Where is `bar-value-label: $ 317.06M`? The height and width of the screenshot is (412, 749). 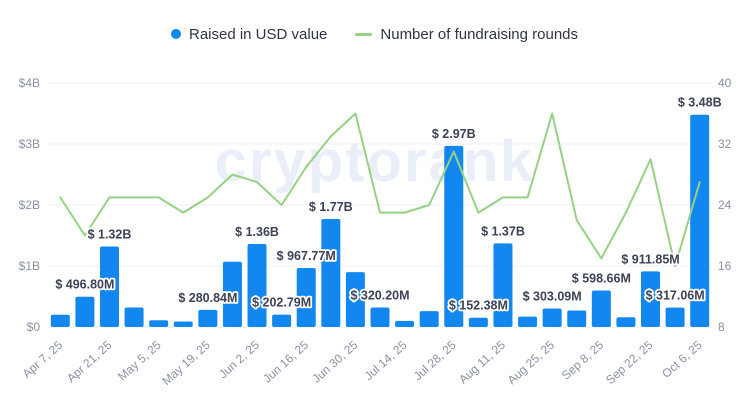 bar-value-label: $ 317.06M is located at coordinates (675, 296).